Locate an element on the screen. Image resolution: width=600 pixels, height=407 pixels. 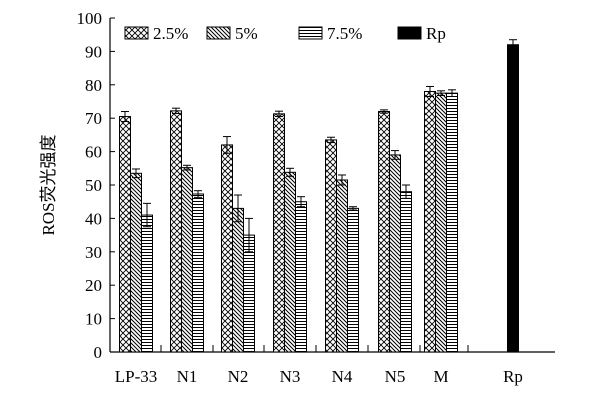
y-tick-label: 80 is located at coordinates (93, 85).